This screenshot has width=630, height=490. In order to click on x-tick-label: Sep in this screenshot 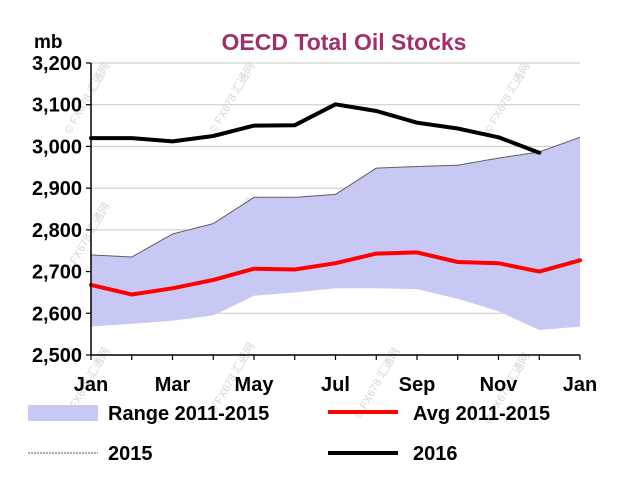, I will do `click(417, 385)`.